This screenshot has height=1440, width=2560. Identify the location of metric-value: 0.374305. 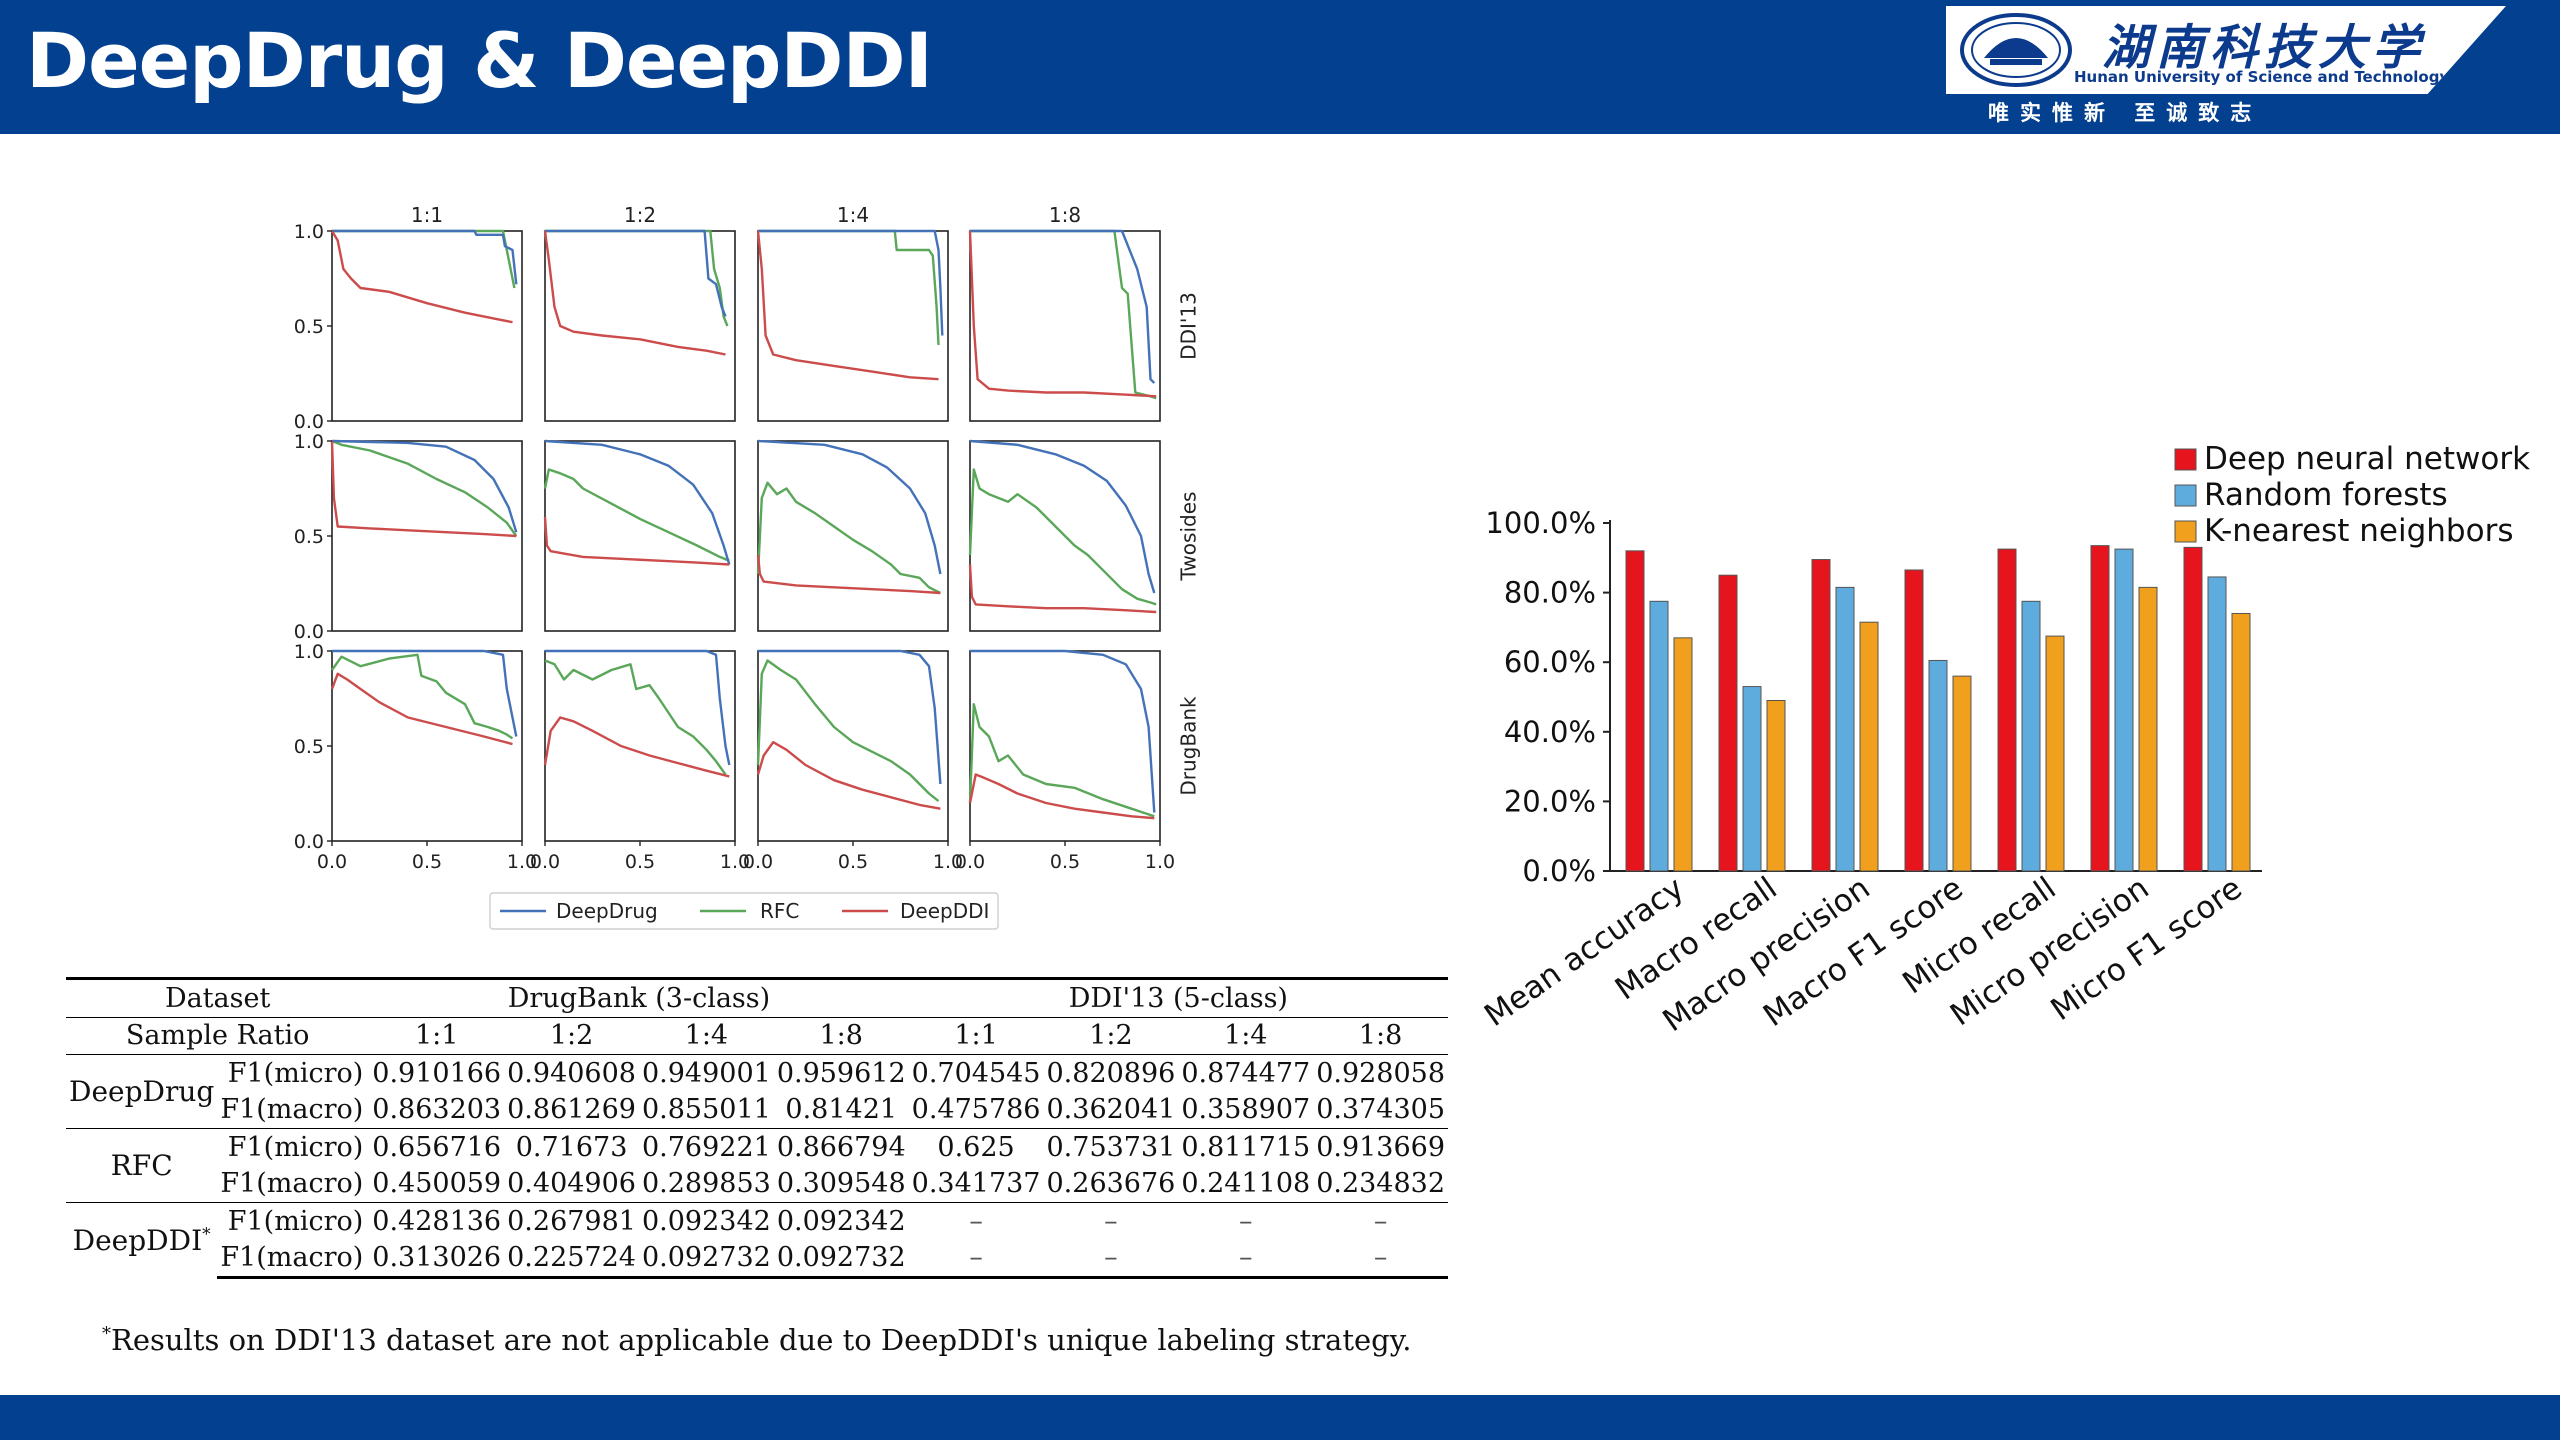
(1381, 1110).